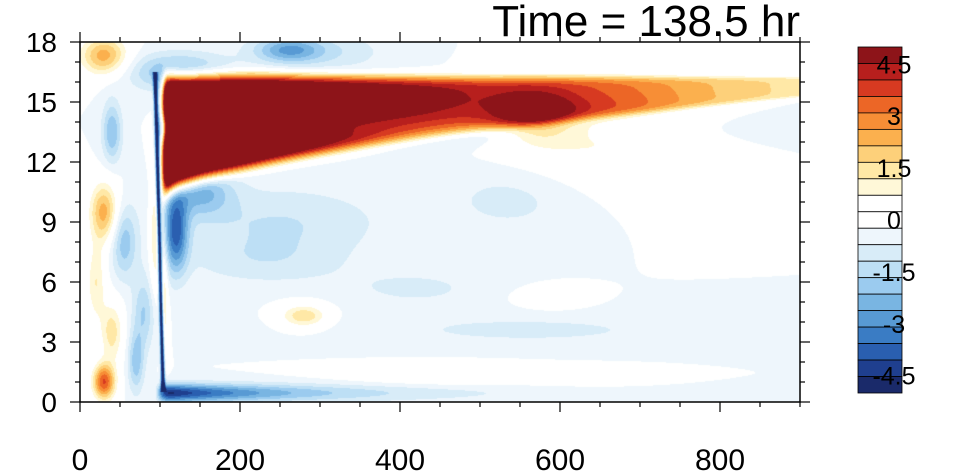 Image resolution: width=965 pixels, height=473 pixels. I want to click on colorbar-label: 1.5, so click(894, 169).